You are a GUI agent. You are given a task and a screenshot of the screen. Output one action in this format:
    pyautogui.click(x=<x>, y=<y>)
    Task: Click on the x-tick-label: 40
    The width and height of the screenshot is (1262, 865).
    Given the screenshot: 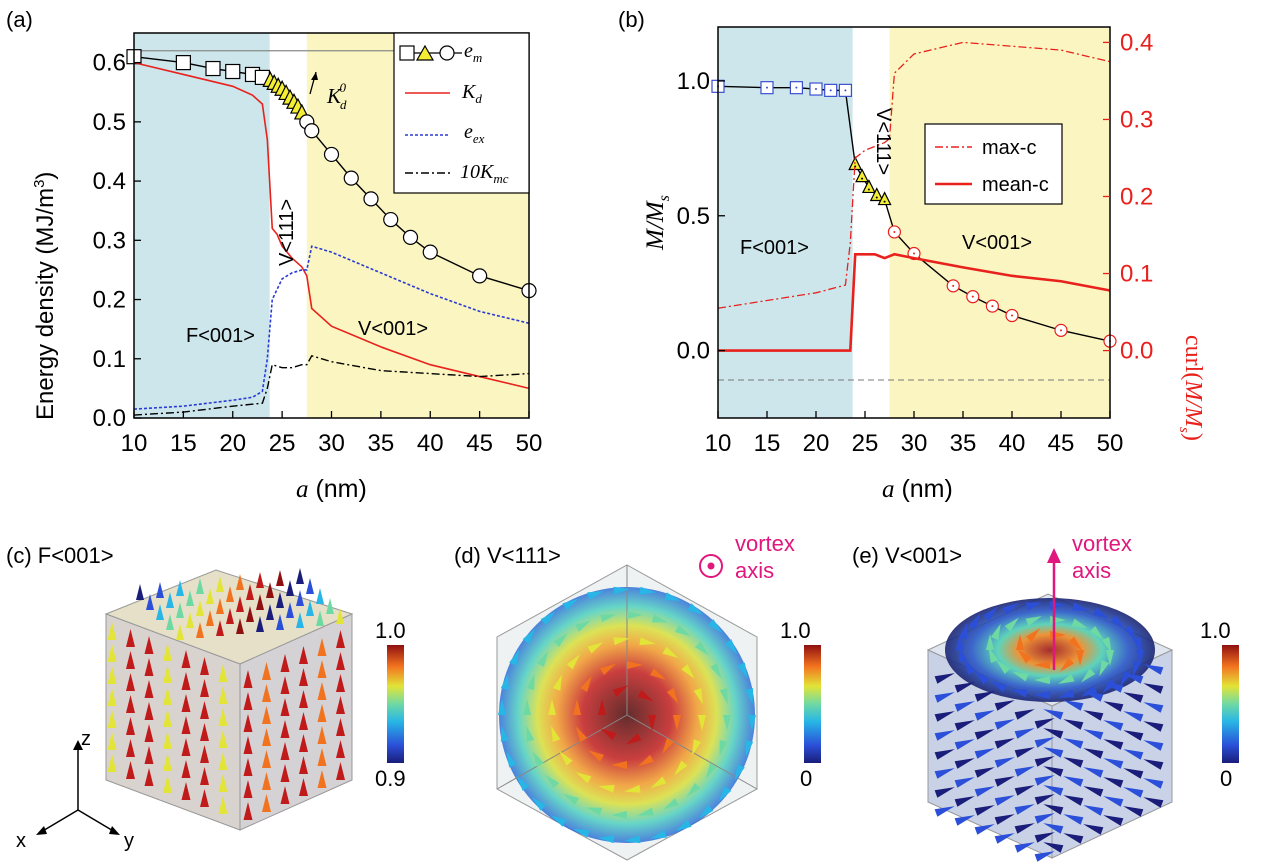 What is the action you would take?
    pyautogui.click(x=430, y=443)
    